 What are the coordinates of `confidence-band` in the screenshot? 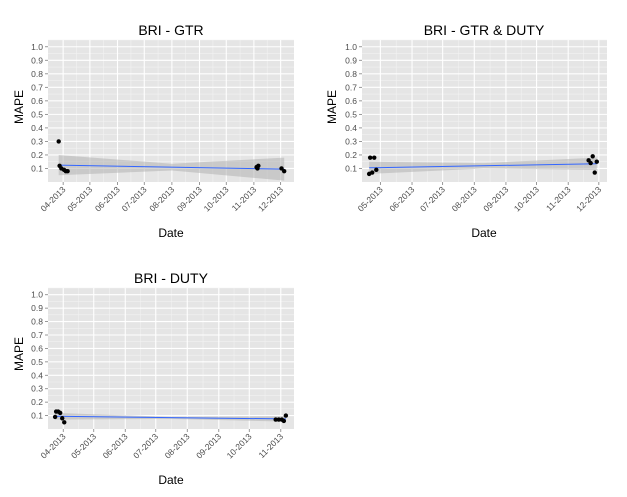 It's located at (171, 167).